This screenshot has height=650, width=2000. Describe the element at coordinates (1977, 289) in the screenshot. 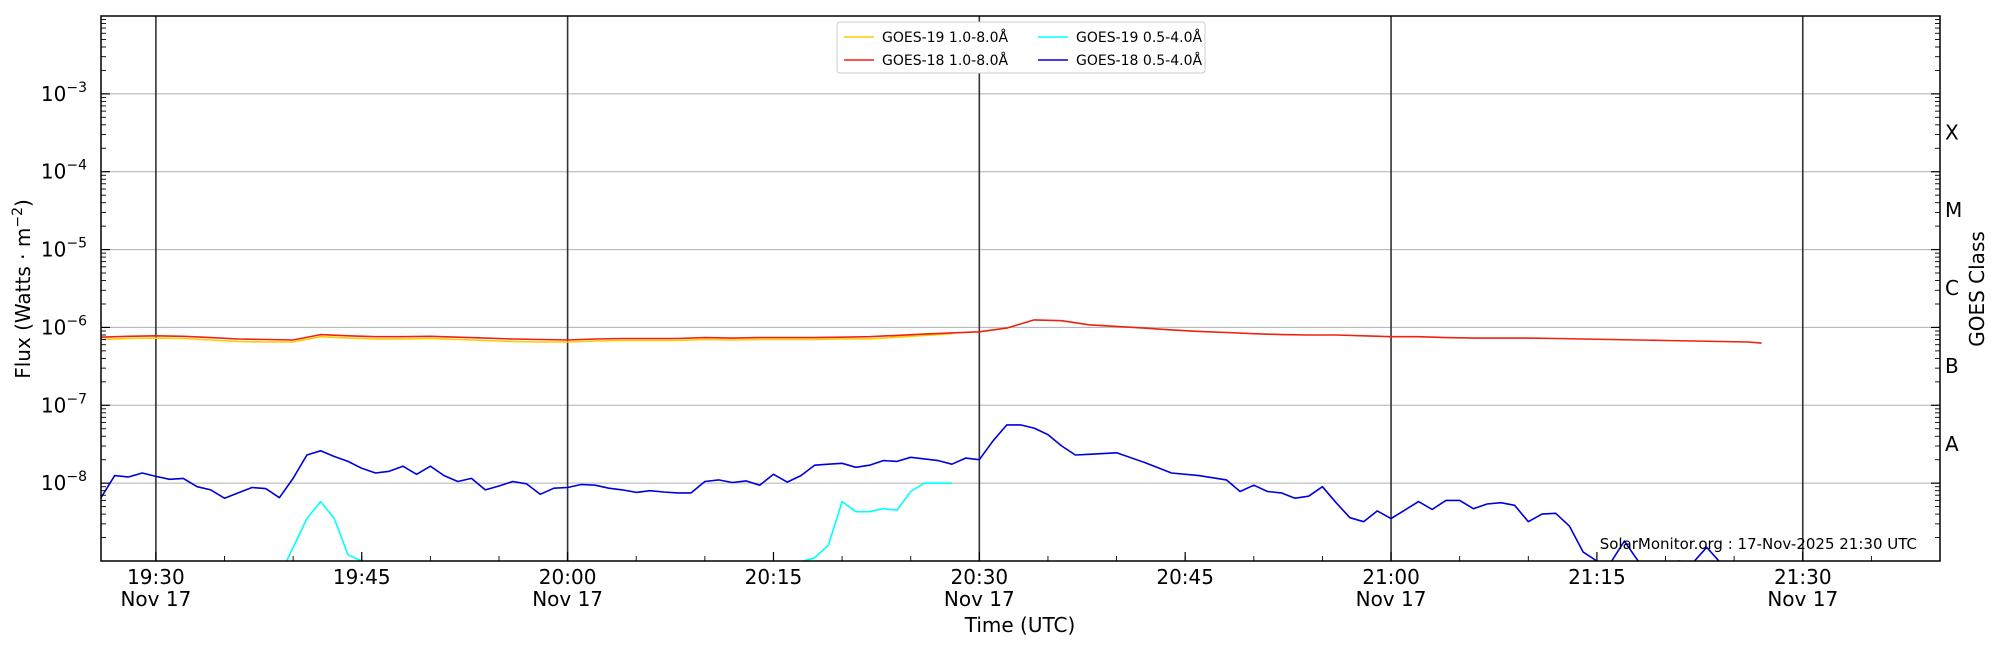

I see `goes-class-axis-title: GOES Class` at that location.